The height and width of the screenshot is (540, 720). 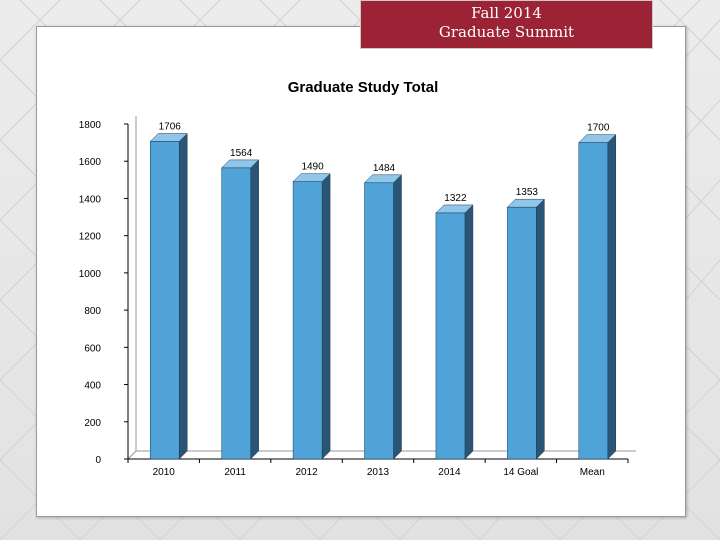 What do you see at coordinates (92, 311) in the screenshot?
I see `y-tick-label: 800` at bounding box center [92, 311].